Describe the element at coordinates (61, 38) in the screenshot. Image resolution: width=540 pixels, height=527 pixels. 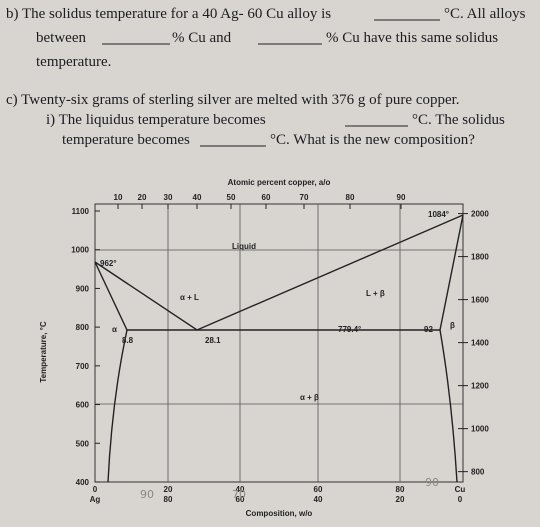
I see `text: between` at that location.